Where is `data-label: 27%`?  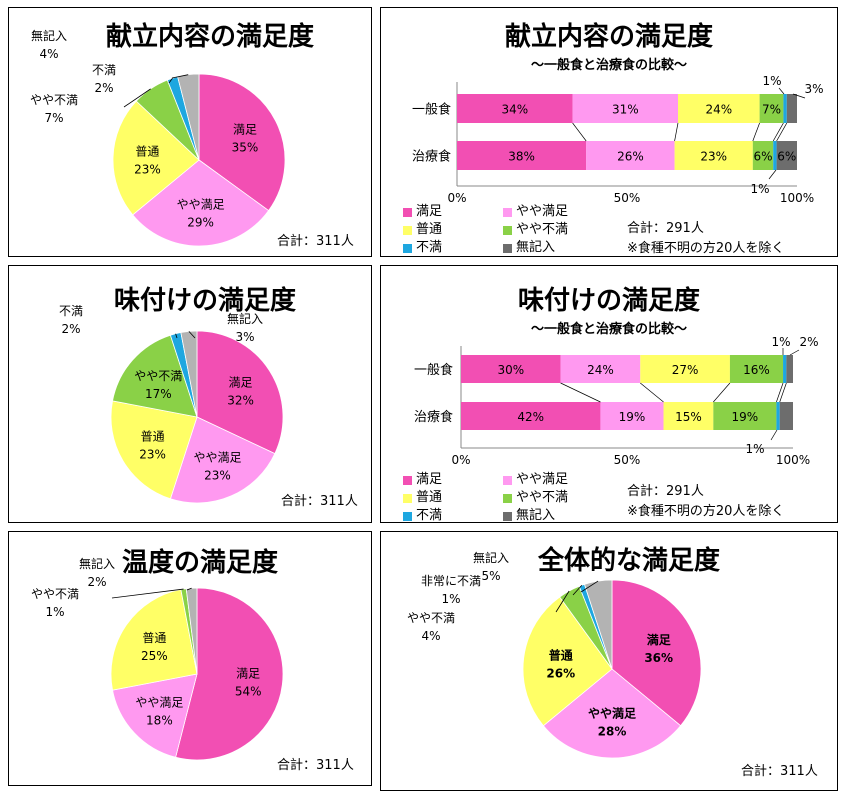
data-label: 27% is located at coordinates (685, 370).